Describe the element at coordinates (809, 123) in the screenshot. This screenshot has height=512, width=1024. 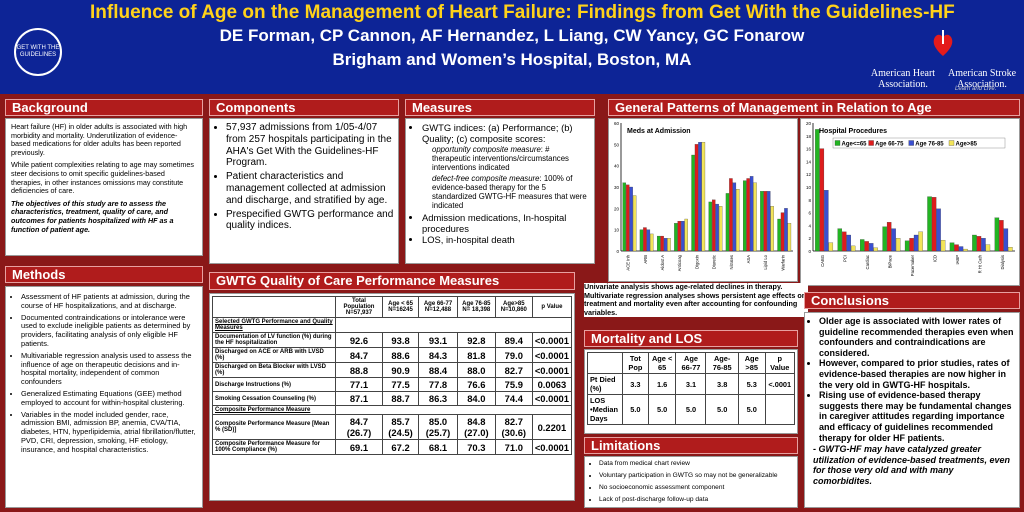
I see `y-tick-label: 20` at that location.